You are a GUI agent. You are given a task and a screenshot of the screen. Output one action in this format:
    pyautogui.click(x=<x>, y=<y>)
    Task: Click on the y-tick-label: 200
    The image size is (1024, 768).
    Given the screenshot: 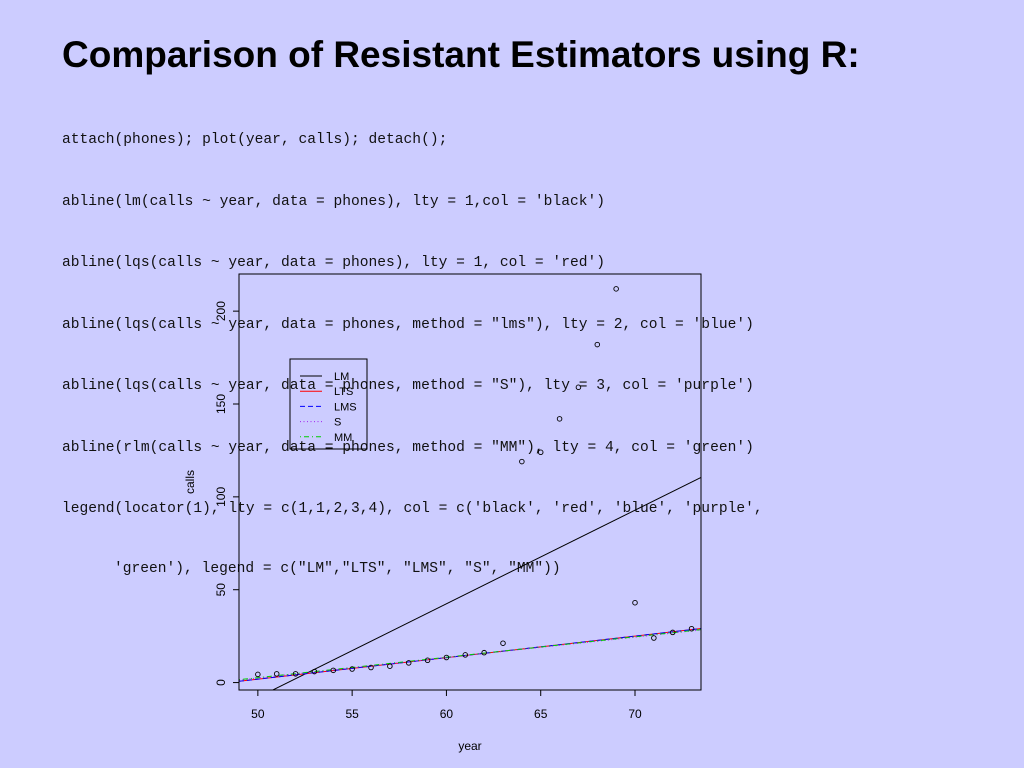 What is the action you would take?
    pyautogui.click(x=221, y=311)
    